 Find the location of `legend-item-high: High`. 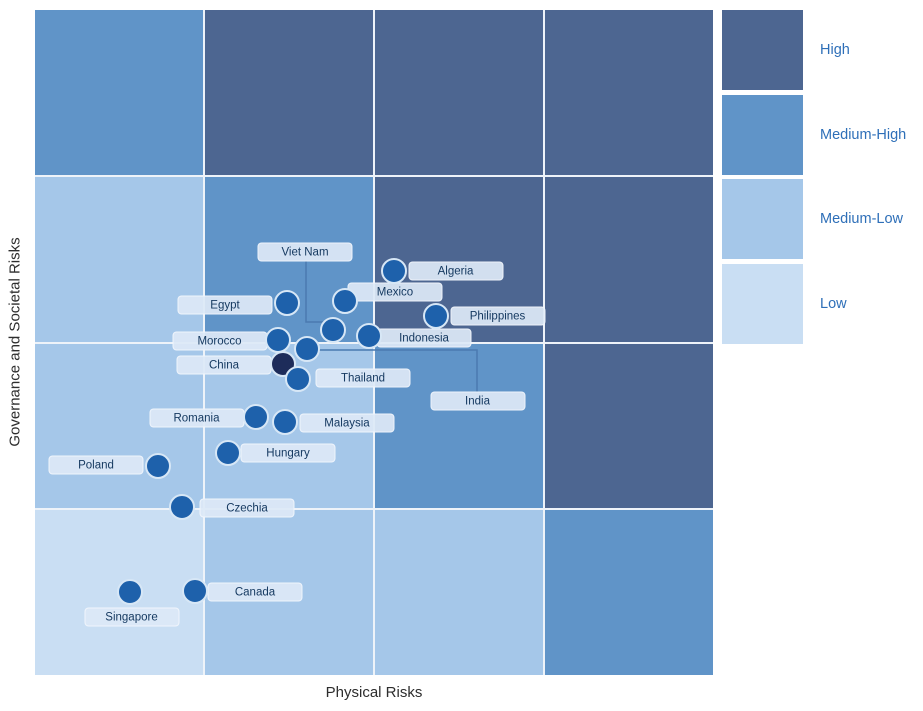

legend-item-high: High is located at coordinates (822, 50).